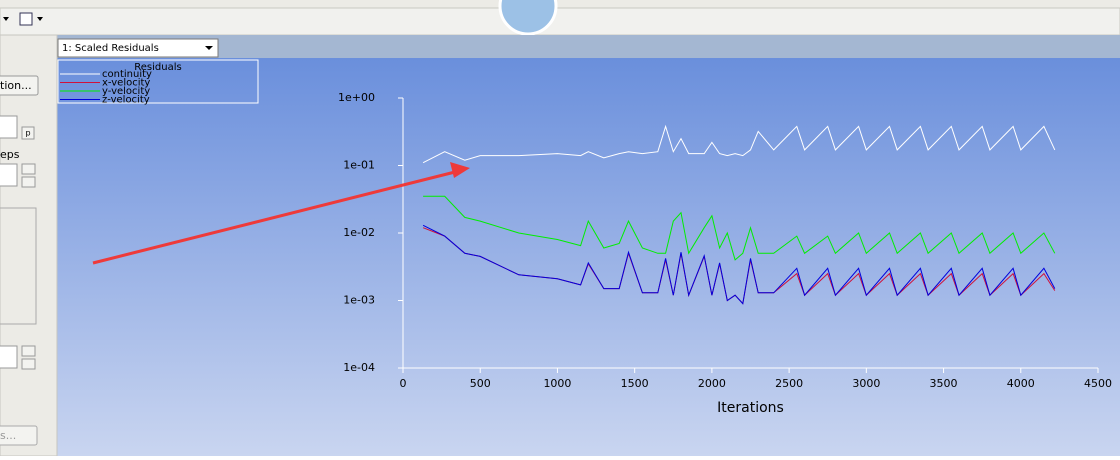 The width and height of the screenshot is (1120, 460). Describe the element at coordinates (23, 19) in the screenshot. I see `tool-arrows` at that location.